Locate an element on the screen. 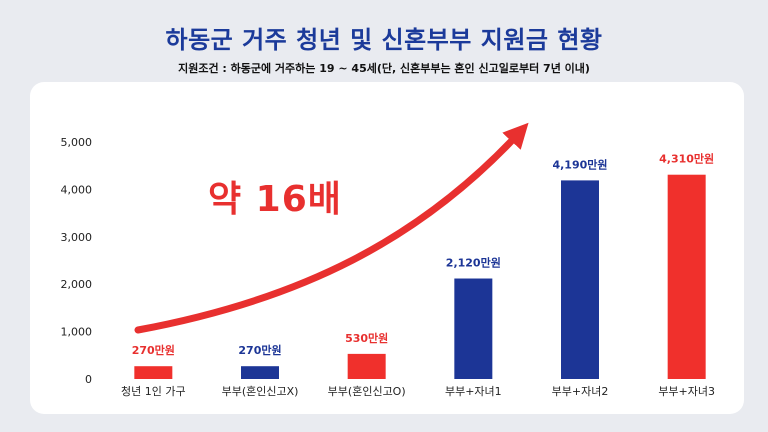  growth-callout: 약 16배 is located at coordinates (275, 199).